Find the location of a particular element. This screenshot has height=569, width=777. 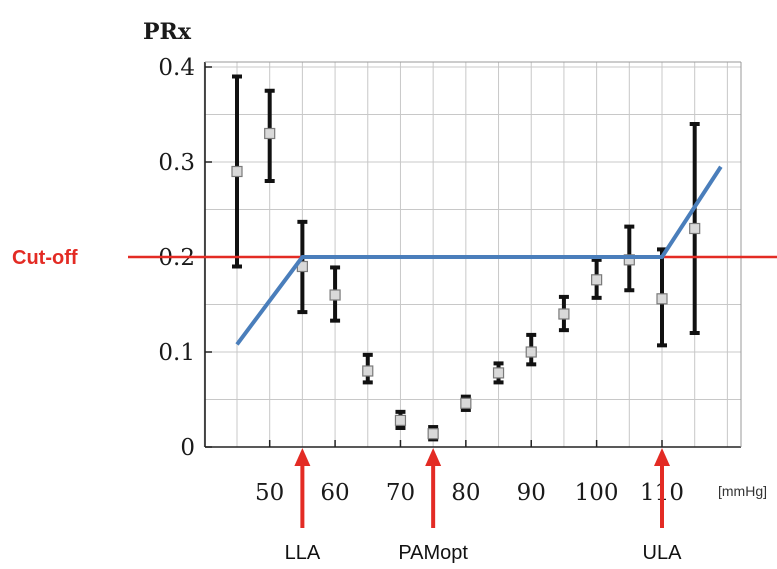

threshold-label: ULA is located at coordinates (663, 553).